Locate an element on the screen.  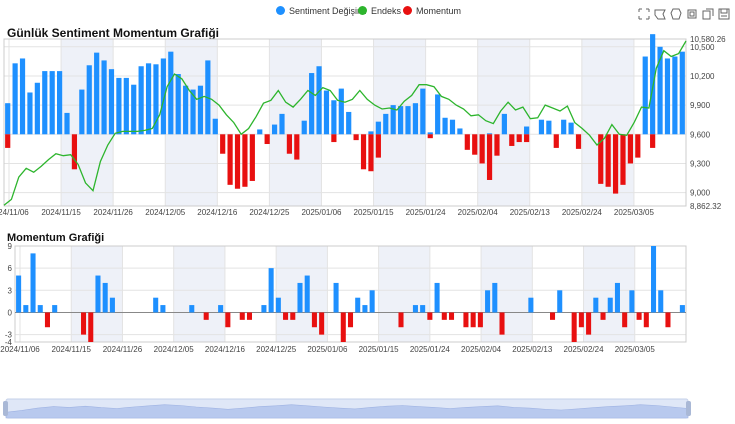
x-tick-label: 2024/12/16 is located at coordinates (225, 349).